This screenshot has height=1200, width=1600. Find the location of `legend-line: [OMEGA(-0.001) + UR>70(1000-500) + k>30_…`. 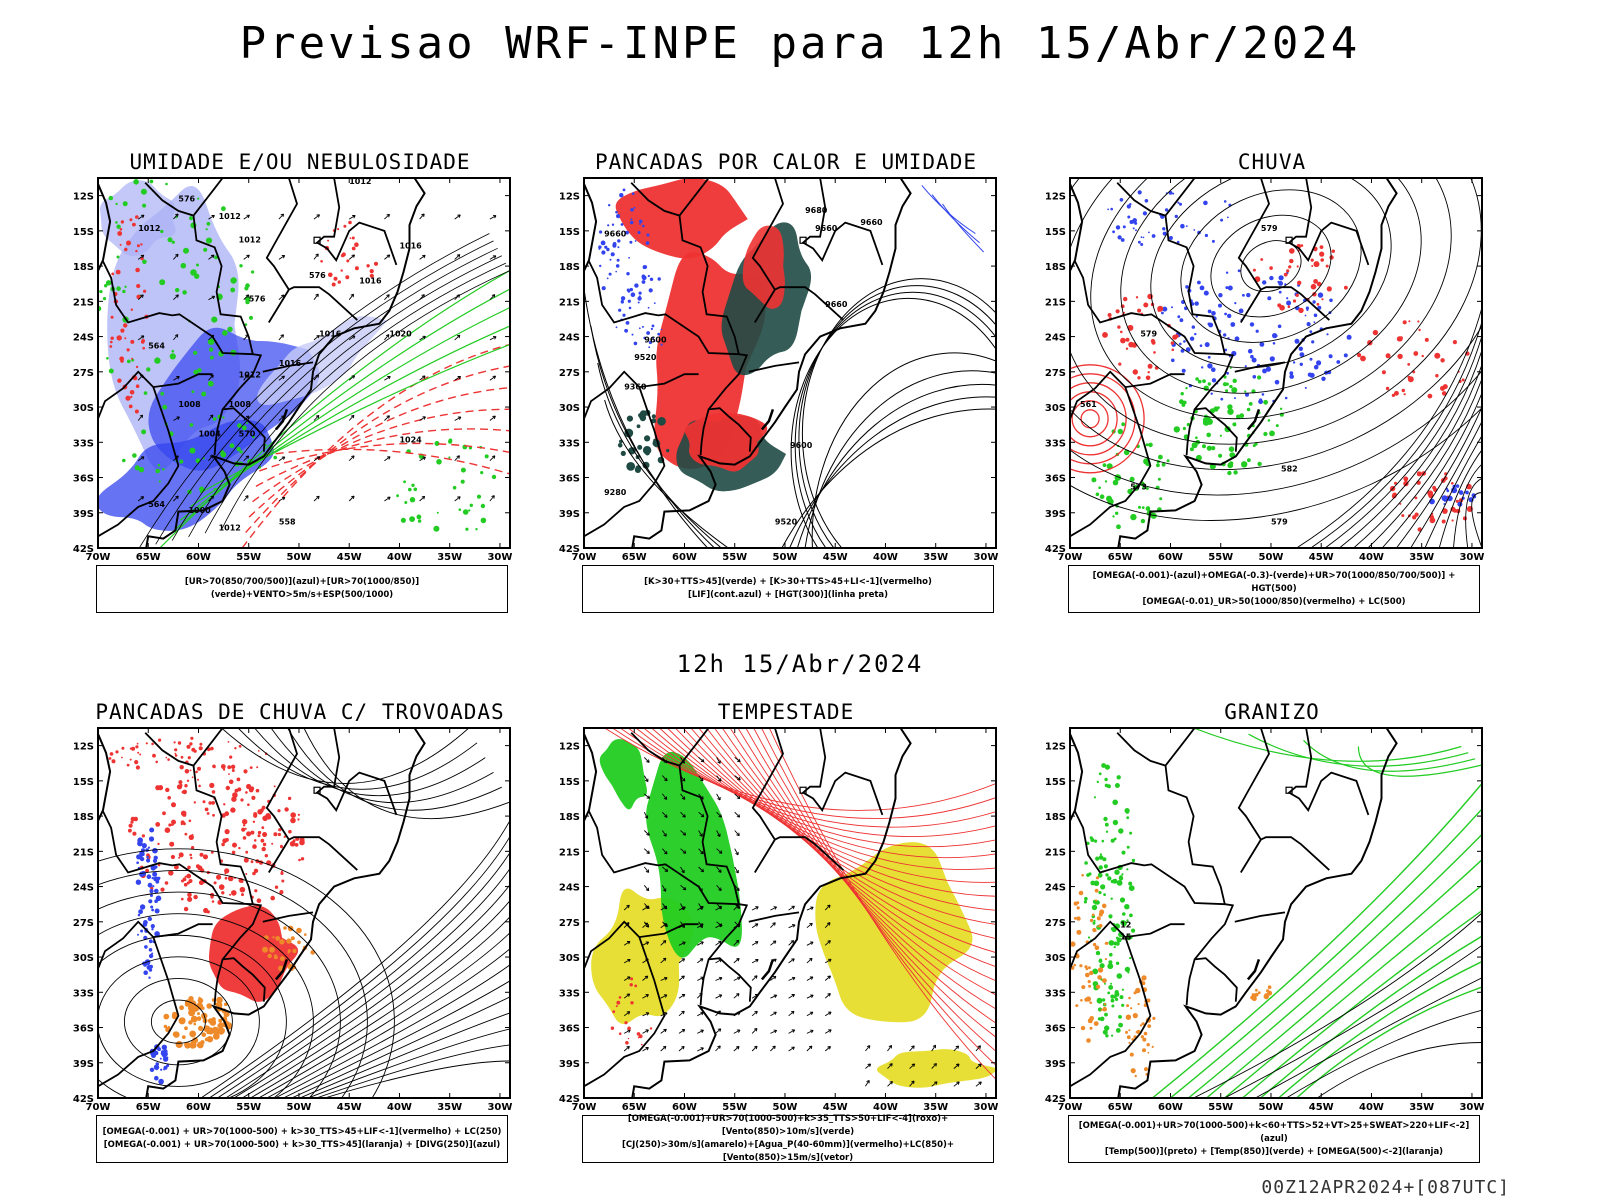

legend-line: [OMEGA(-0.001) + UR>70(1000-500) + k>30_… is located at coordinates (302, 1145).